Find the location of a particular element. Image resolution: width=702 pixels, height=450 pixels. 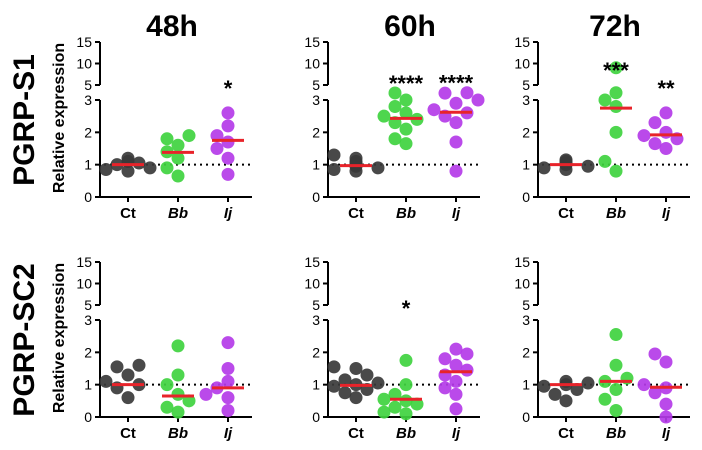

panel-pgrp-sc2-60h: 0 1 2 35 10 15 Ct Bb Ij * is located at coordinates (392, 348).